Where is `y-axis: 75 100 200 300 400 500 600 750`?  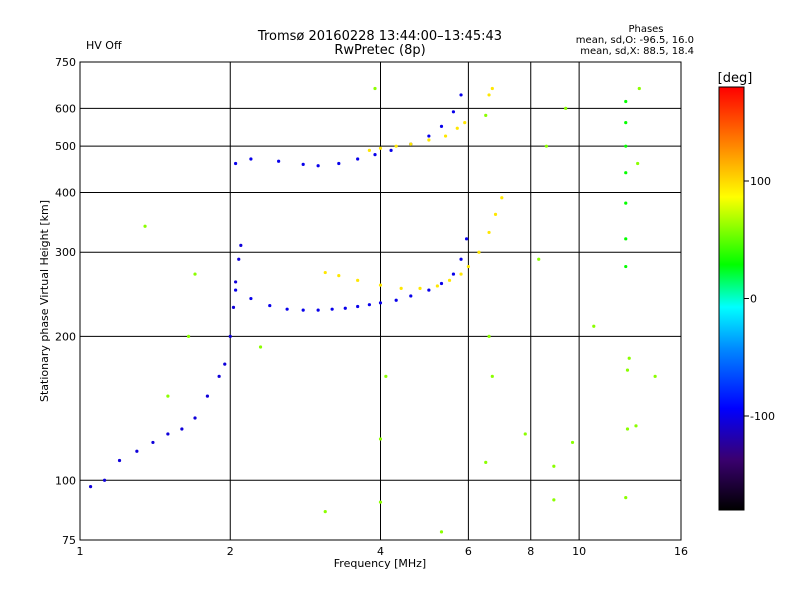 y-axis: 75 100 200 300 400 500 600 750 is located at coordinates (65, 301).